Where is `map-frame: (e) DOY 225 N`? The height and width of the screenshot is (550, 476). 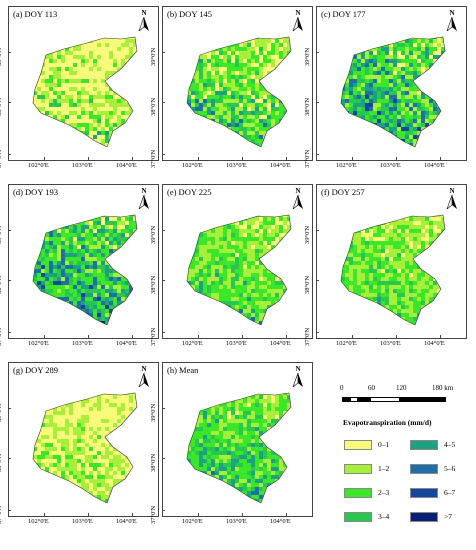
map-frame: (e) DOY 225 N is located at coordinates (237, 261).